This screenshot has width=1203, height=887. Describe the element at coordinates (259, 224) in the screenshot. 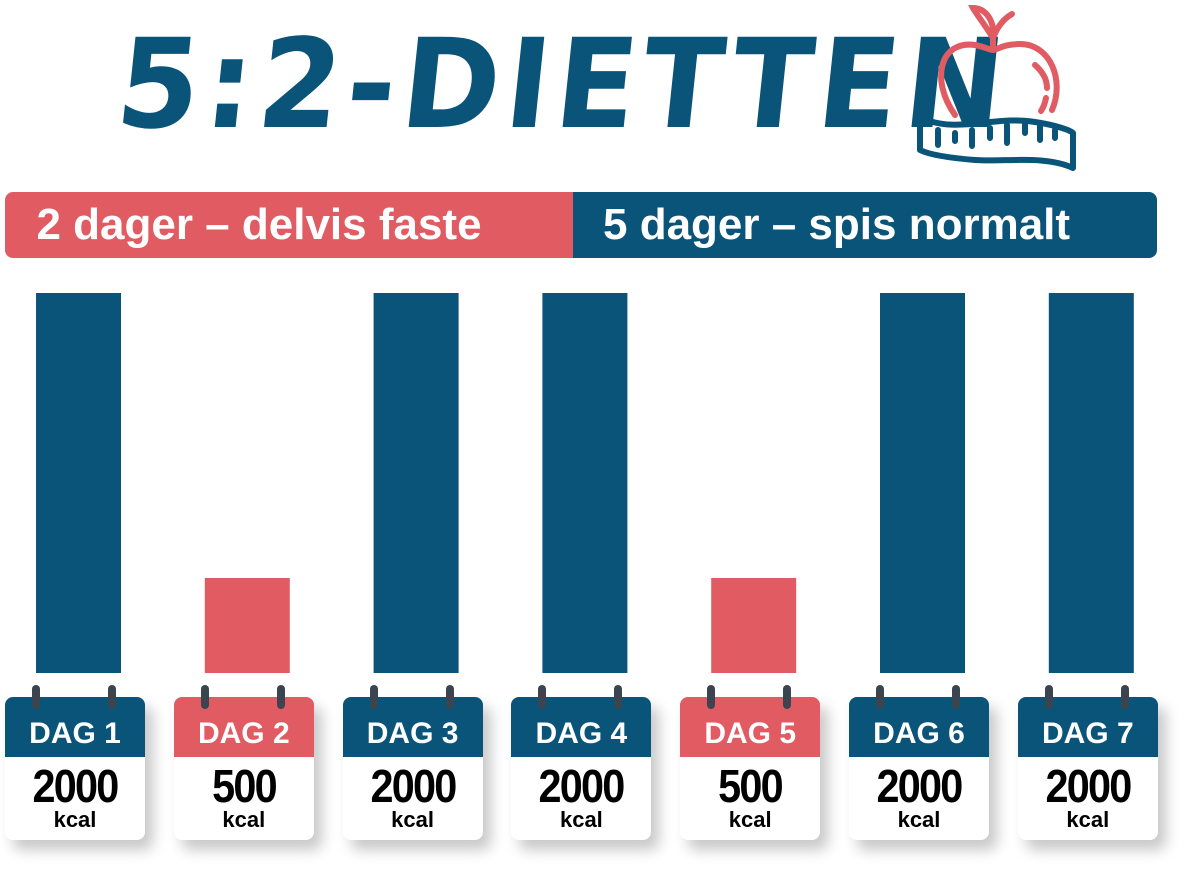

I see `fasting-days-label: 2 dager – delvis faste` at that location.